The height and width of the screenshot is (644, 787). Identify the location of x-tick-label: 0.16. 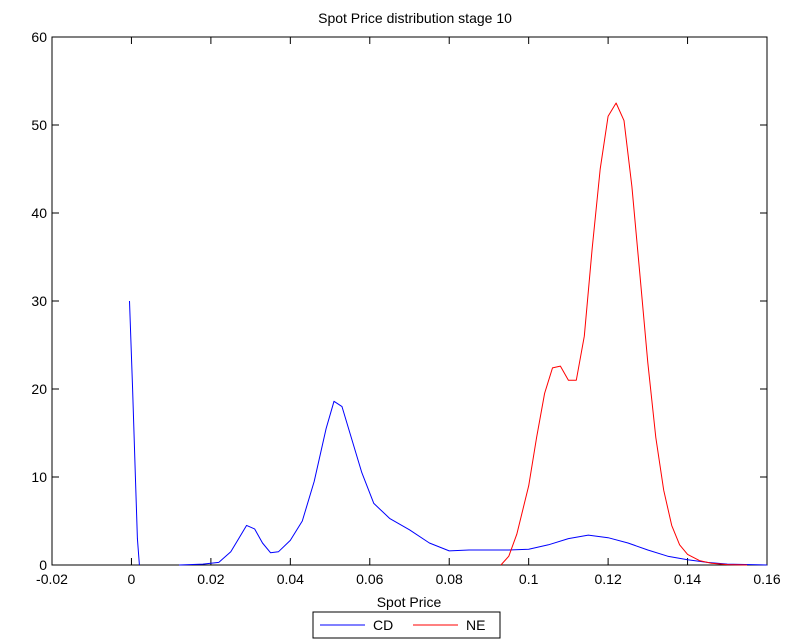
(766, 579).